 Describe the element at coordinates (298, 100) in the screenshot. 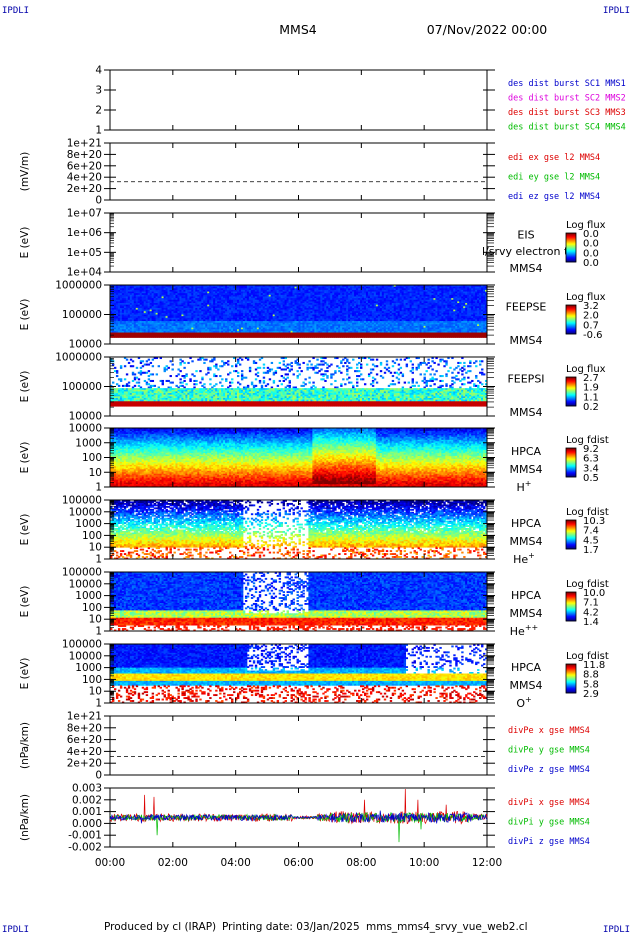

I see `panel-frame` at that location.